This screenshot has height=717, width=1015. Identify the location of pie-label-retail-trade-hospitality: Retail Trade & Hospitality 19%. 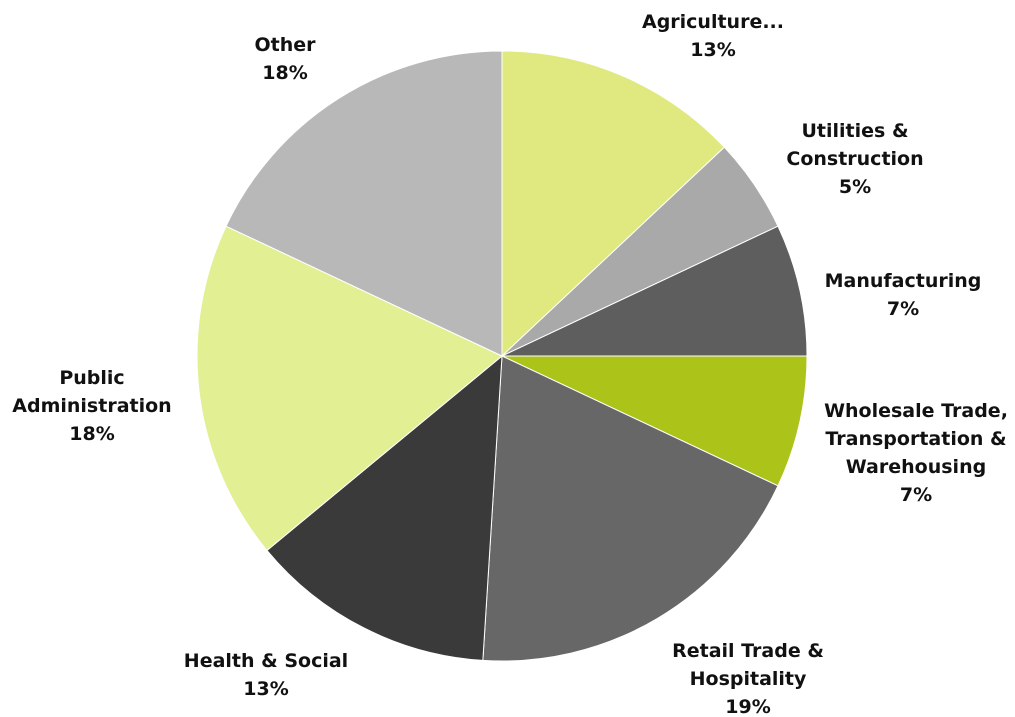
(748, 678).